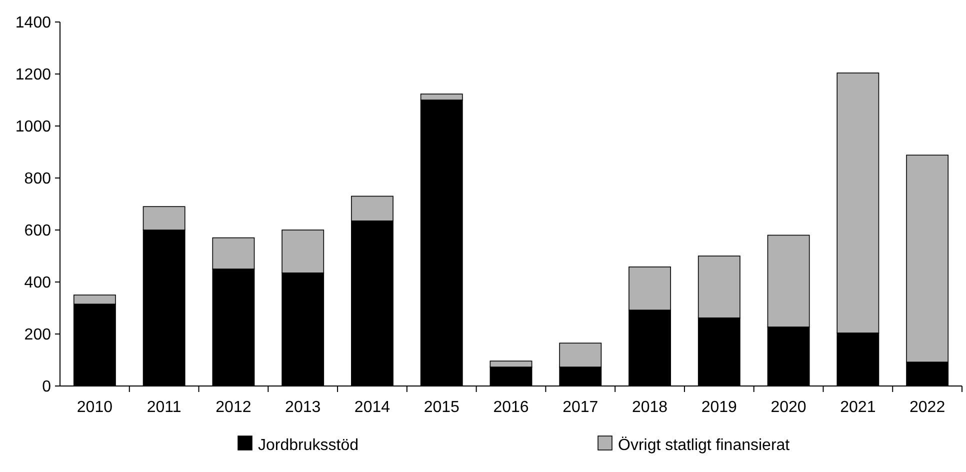 The width and height of the screenshot is (966, 472). I want to click on x-tick-label: 2015, so click(442, 407).